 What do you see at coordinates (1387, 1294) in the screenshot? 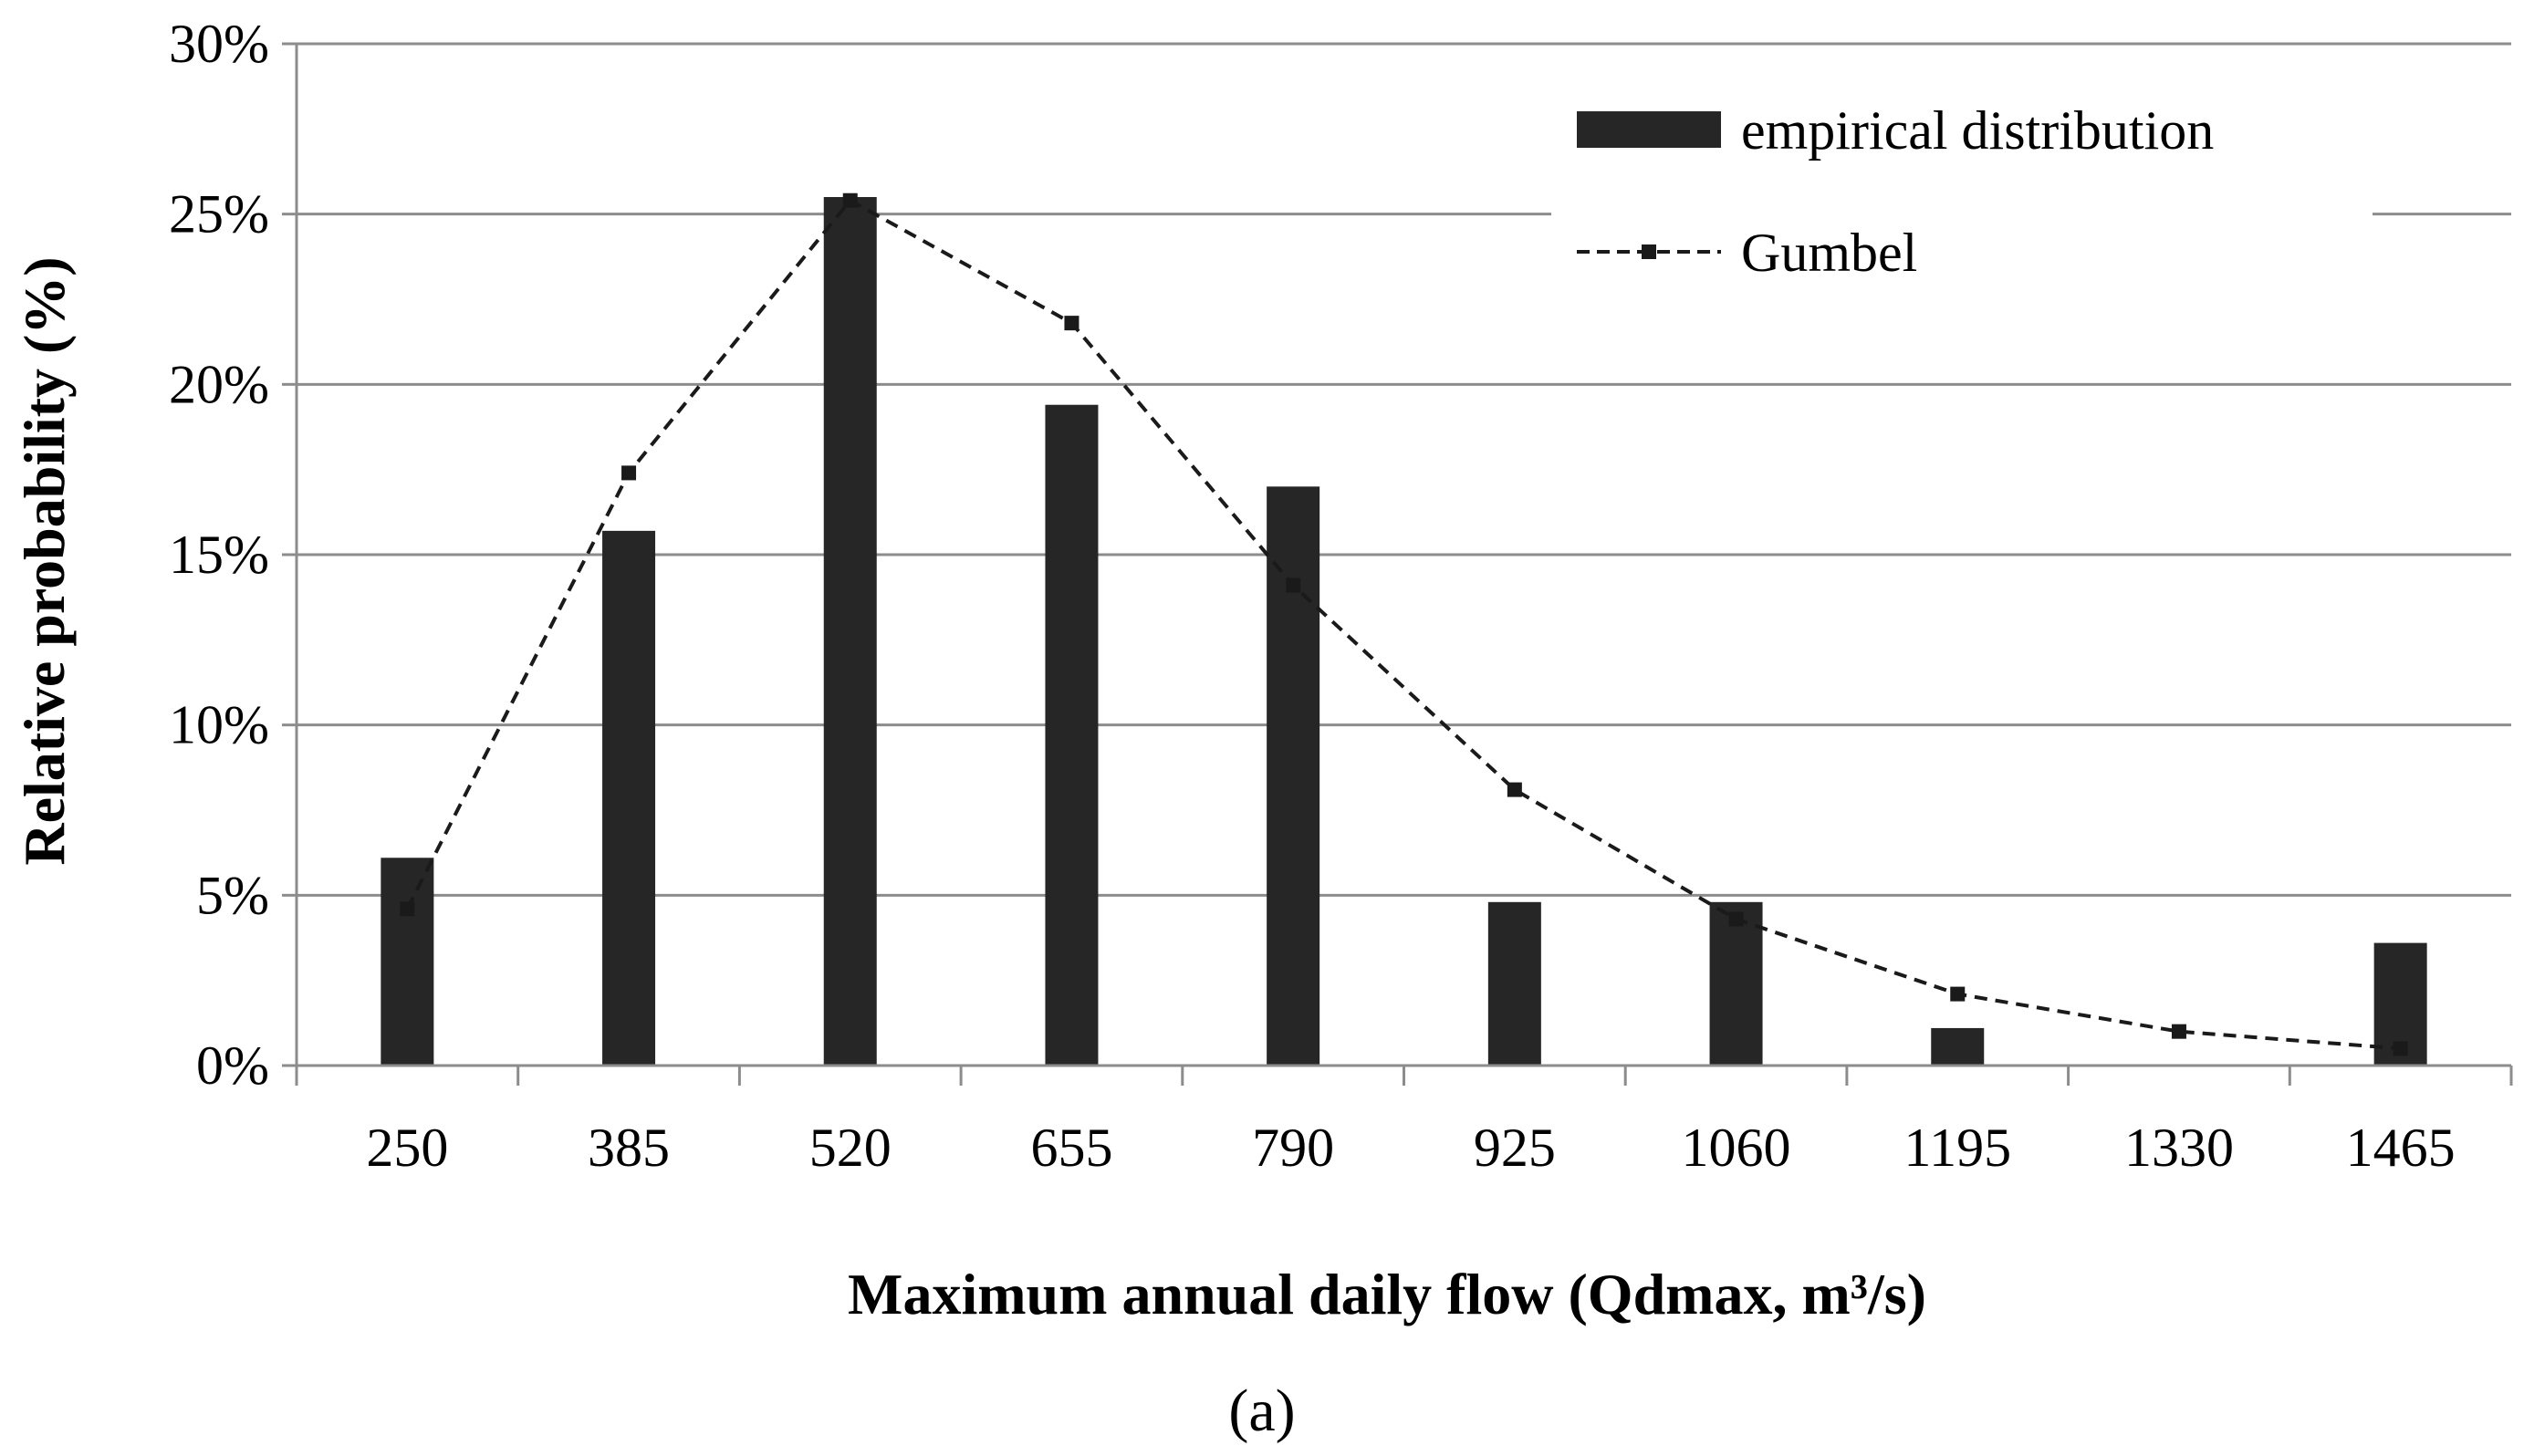
I see `x-axis-title: Maximum annual daily flow (Qdmax, m³/s)` at bounding box center [1387, 1294].